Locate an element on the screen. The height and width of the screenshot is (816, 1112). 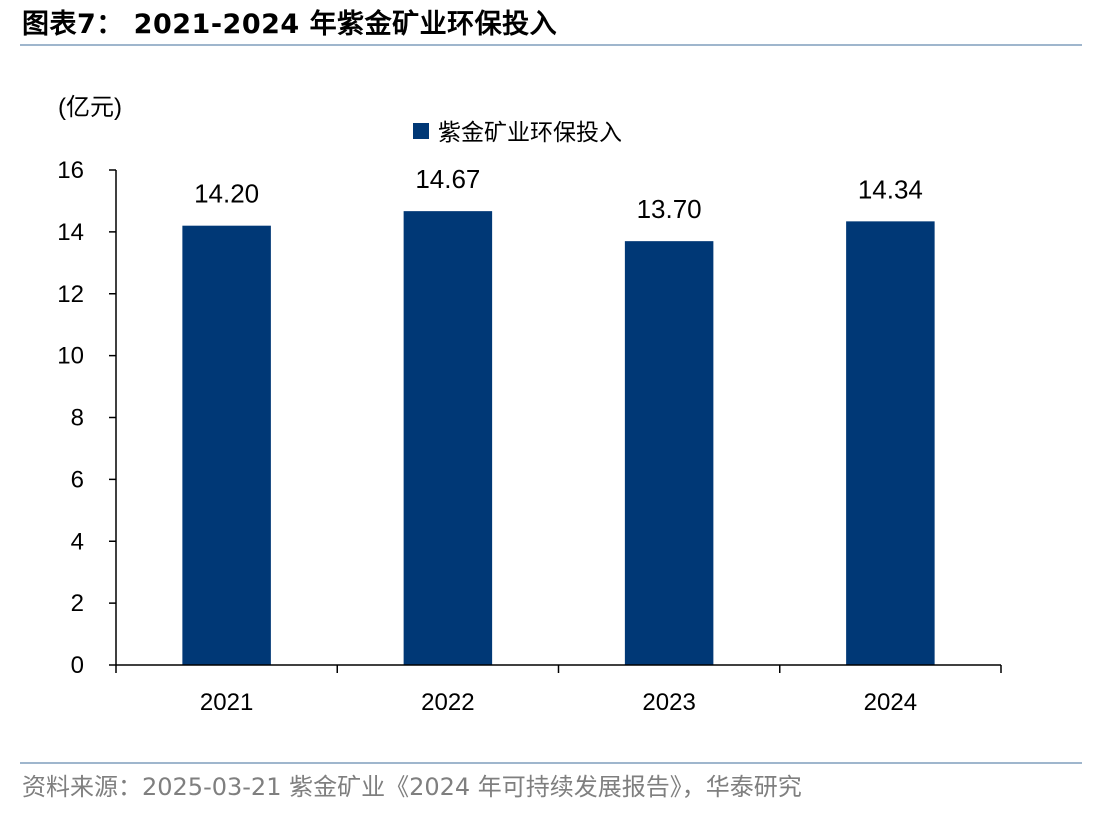
y-axis-unit-label: (亿元) is located at coordinates (90, 107).